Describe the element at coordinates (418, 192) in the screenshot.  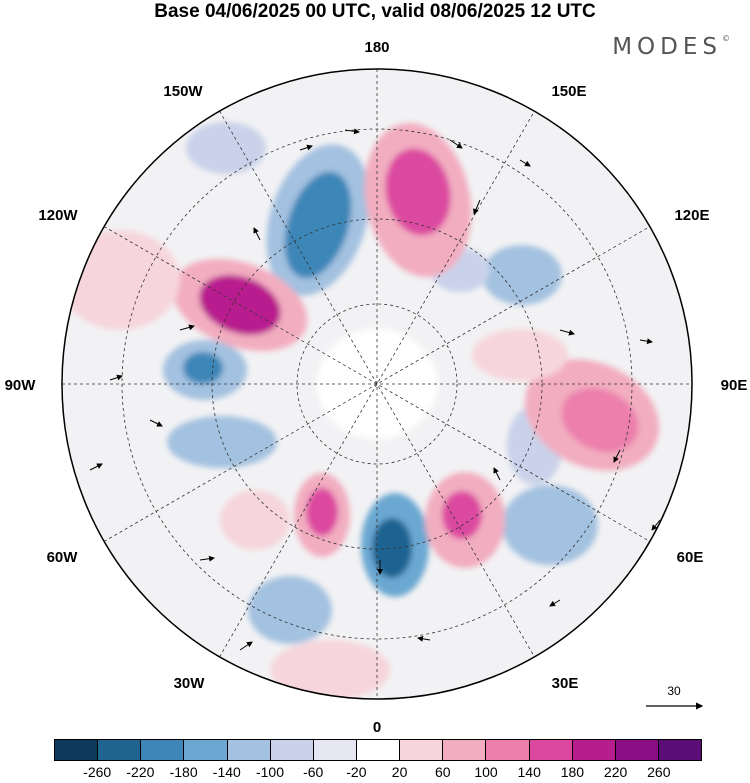
I see `anomaly-pos-kamchatka-core` at that location.